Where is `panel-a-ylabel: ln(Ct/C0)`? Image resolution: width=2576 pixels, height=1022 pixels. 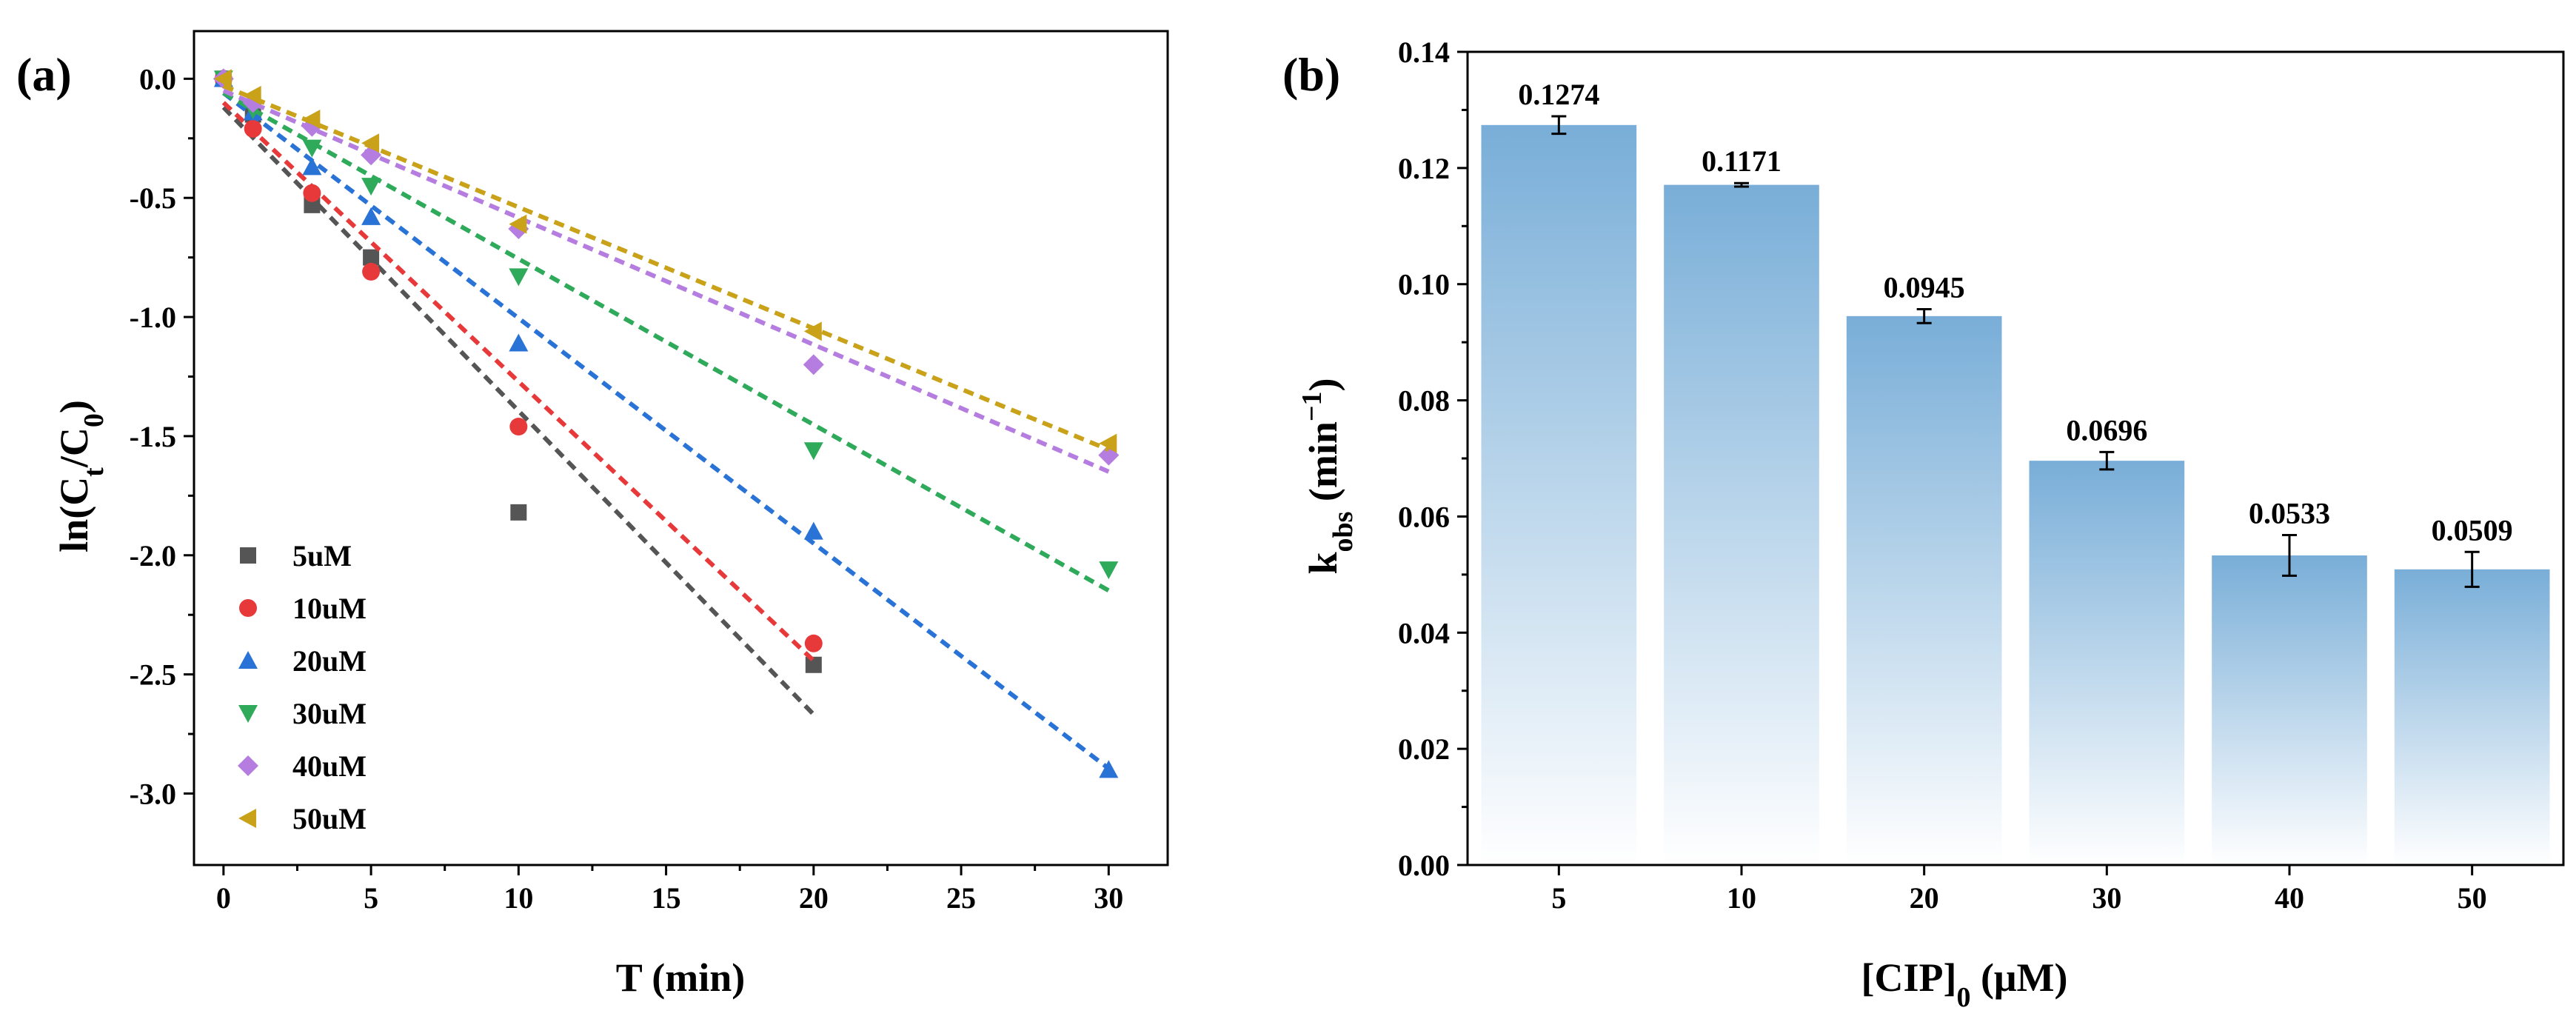
panel-a-ylabel: ln(Ct/C0) is located at coordinates (81, 476).